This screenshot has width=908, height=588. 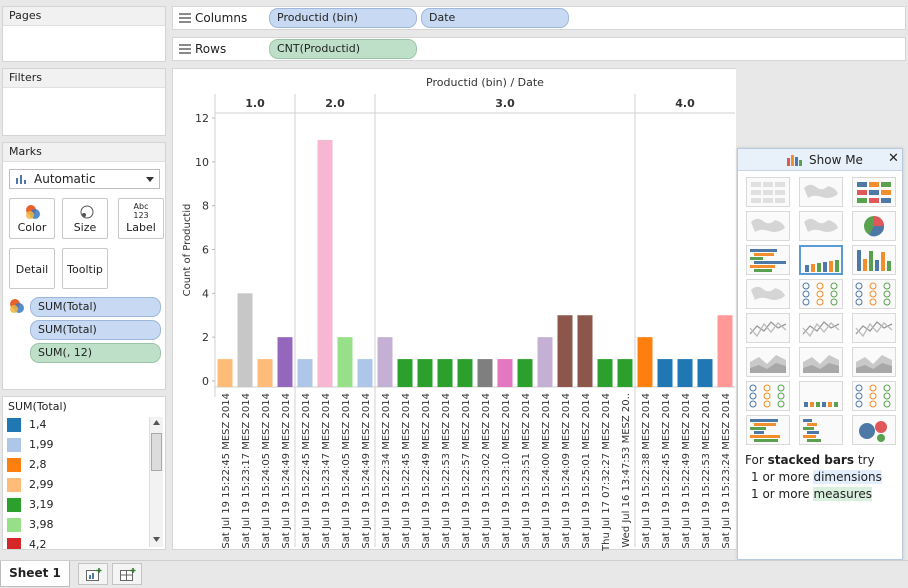 I want to click on chart-title: Productid (bin) / Date, so click(x=485, y=82).